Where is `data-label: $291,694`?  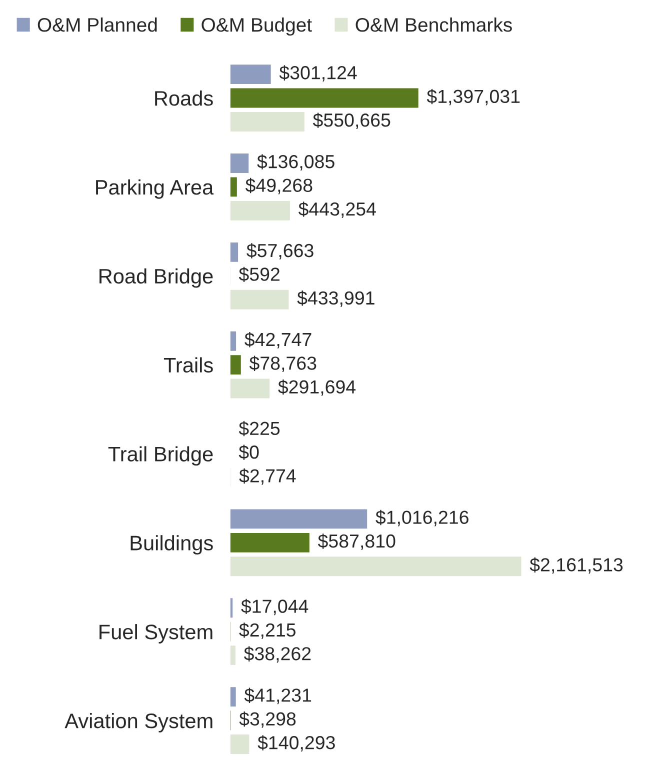
data-label: $291,694 is located at coordinates (317, 387).